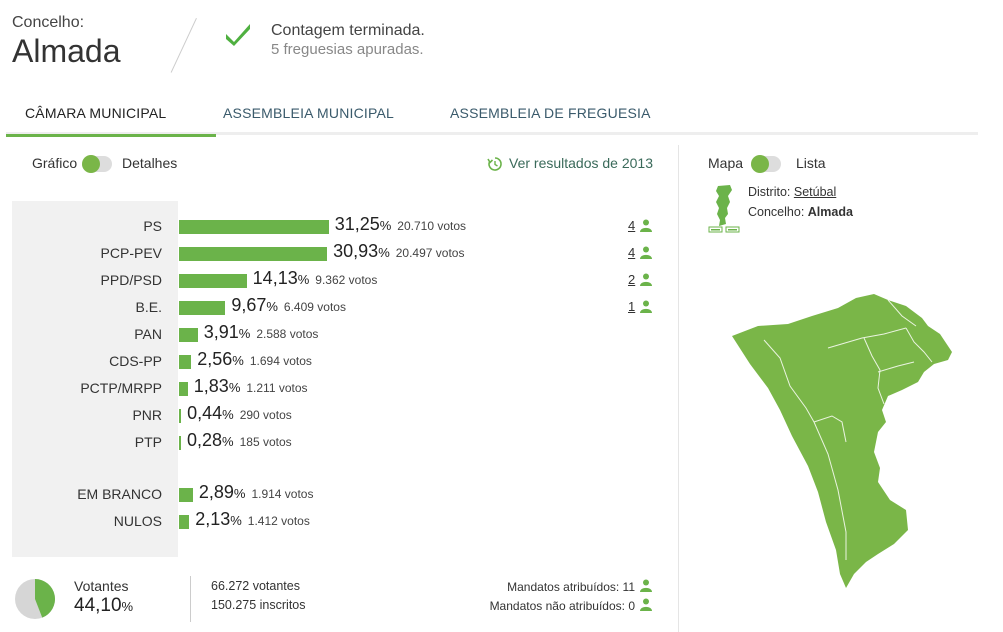 This screenshot has width=1003, height=632. I want to click on result-row: PTP 0,28% 185 votos, so click(332, 442).